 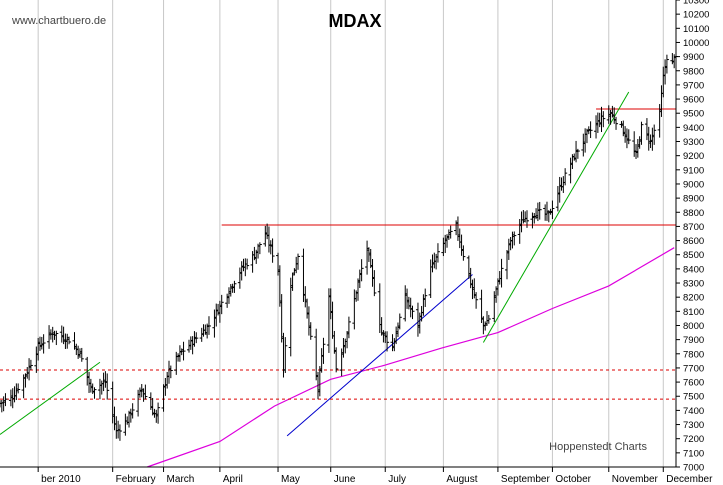 I want to click on y-tick-label: 8200, so click(x=693, y=298).